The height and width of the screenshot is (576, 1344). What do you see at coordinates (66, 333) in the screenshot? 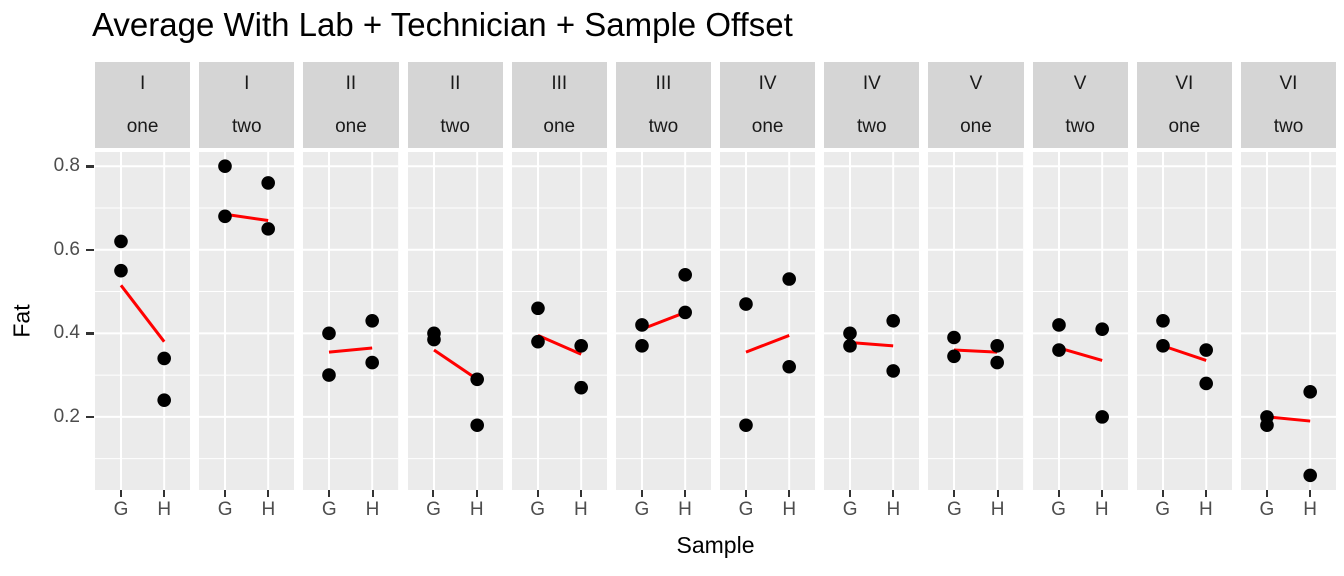
I see `y-tick-label: 0.4` at bounding box center [66, 333].